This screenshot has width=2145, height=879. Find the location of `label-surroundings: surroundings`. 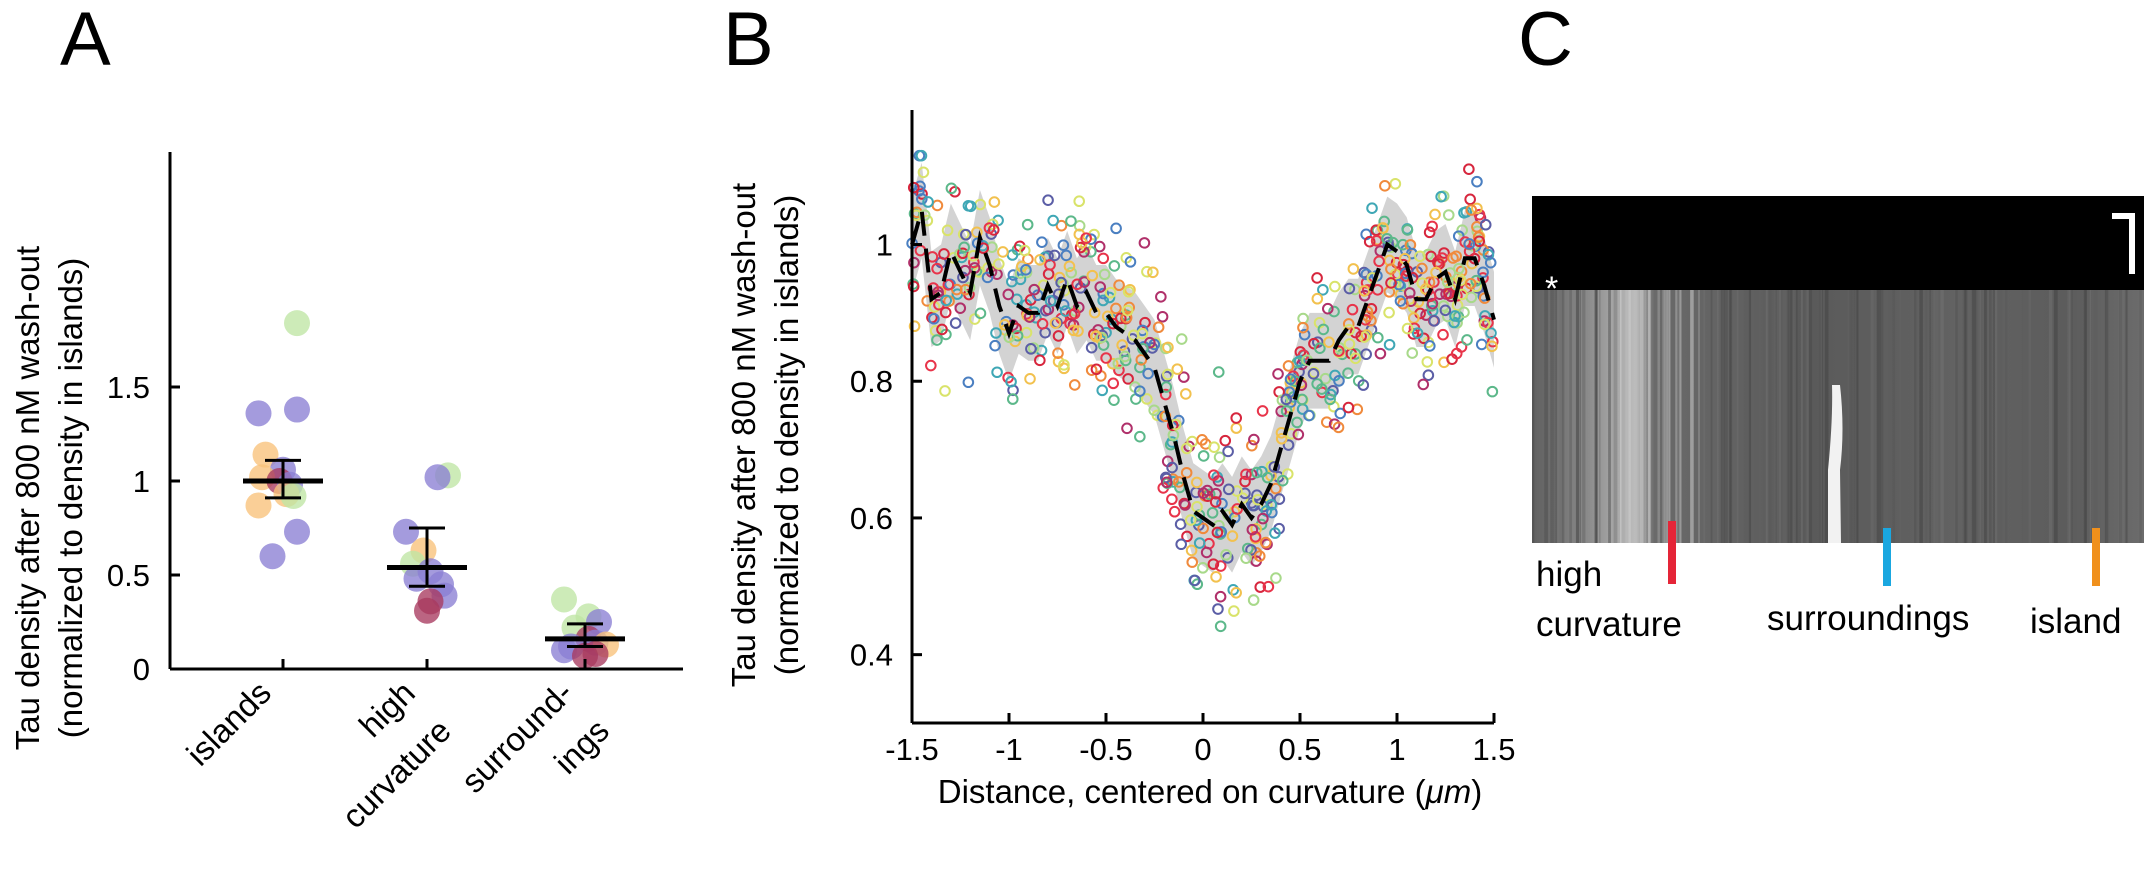

label-surroundings: surroundings is located at coordinates (1868, 618).